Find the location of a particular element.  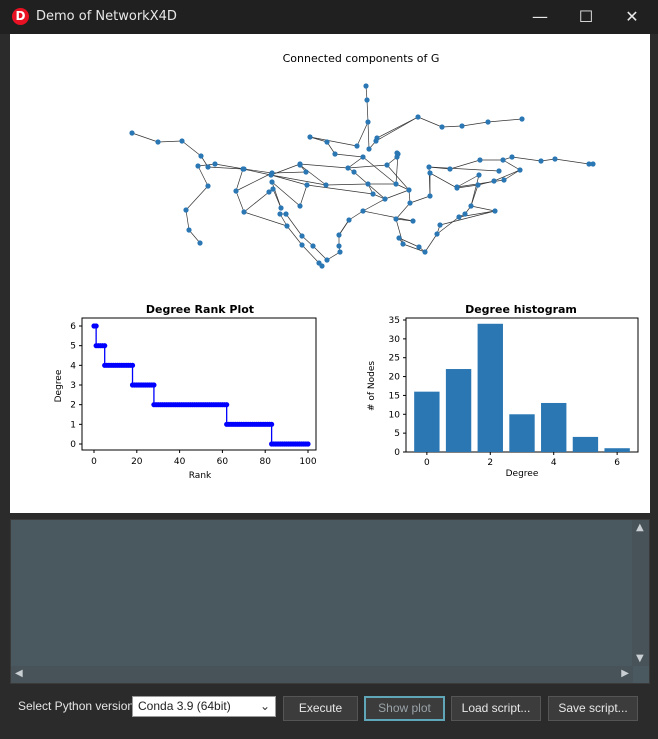

scroll-right-icon: ▶ is located at coordinates (625, 673).